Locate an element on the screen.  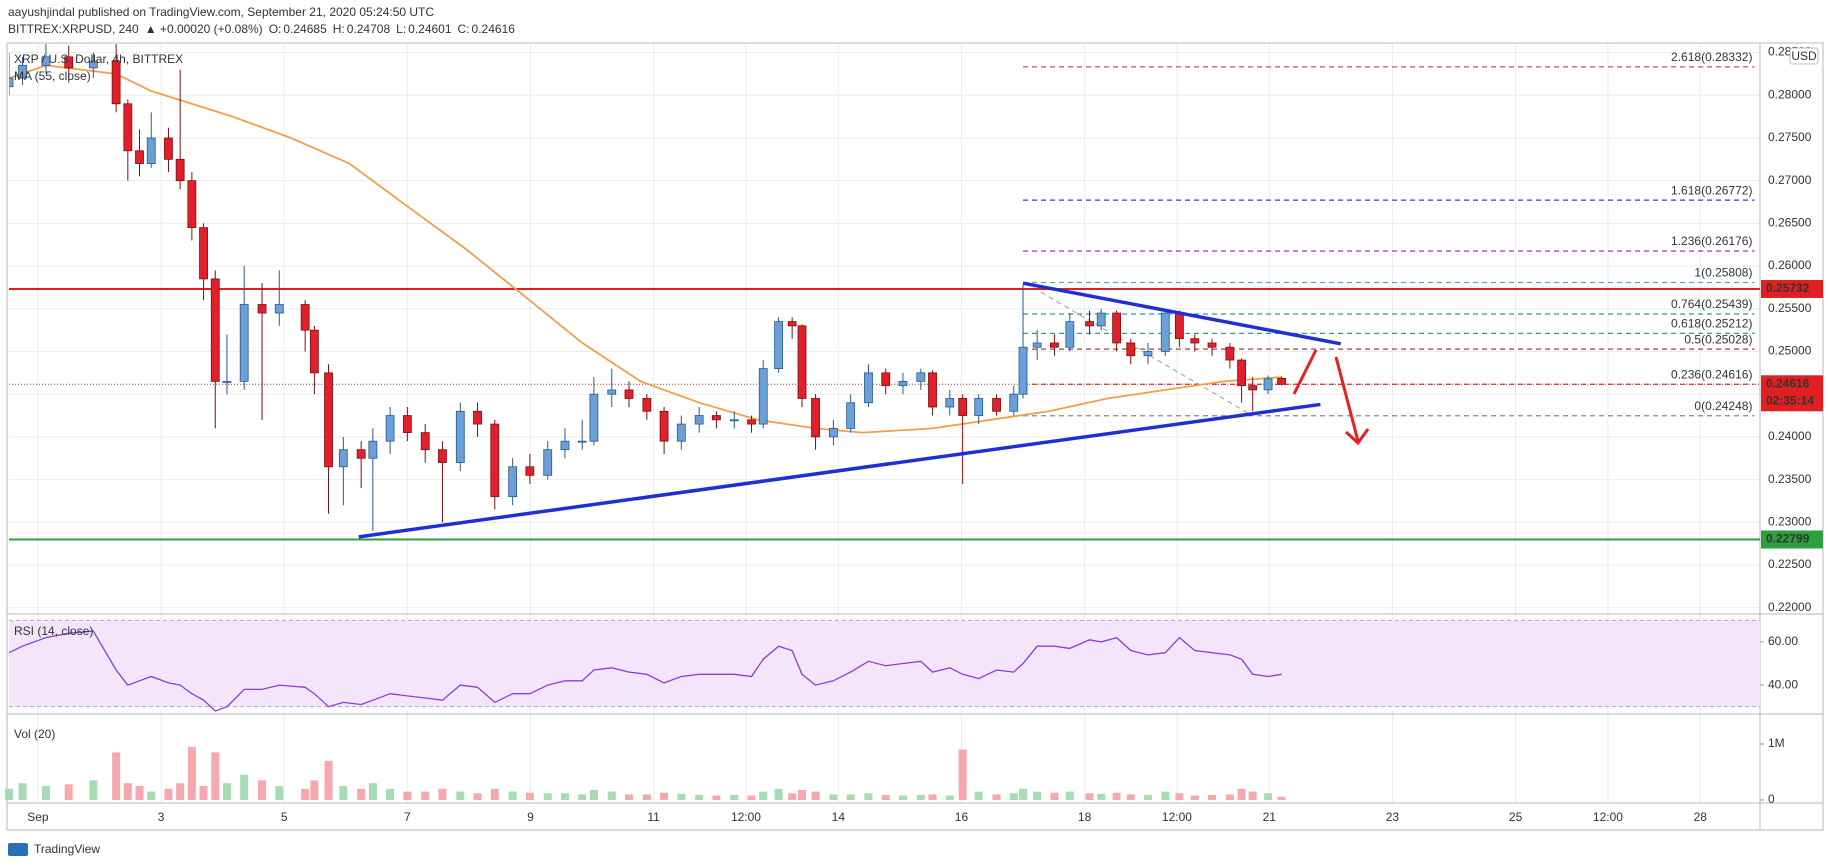
ohlc-label: H: is located at coordinates (339, 29).